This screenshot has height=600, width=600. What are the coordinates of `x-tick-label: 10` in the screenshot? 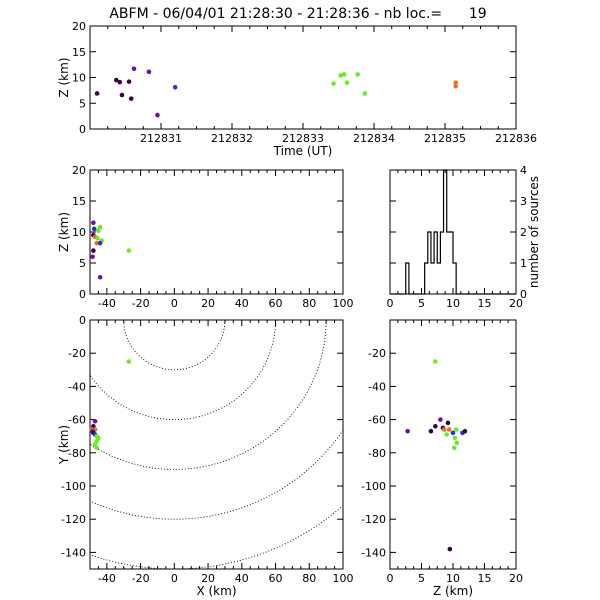 It's located at (453, 578).